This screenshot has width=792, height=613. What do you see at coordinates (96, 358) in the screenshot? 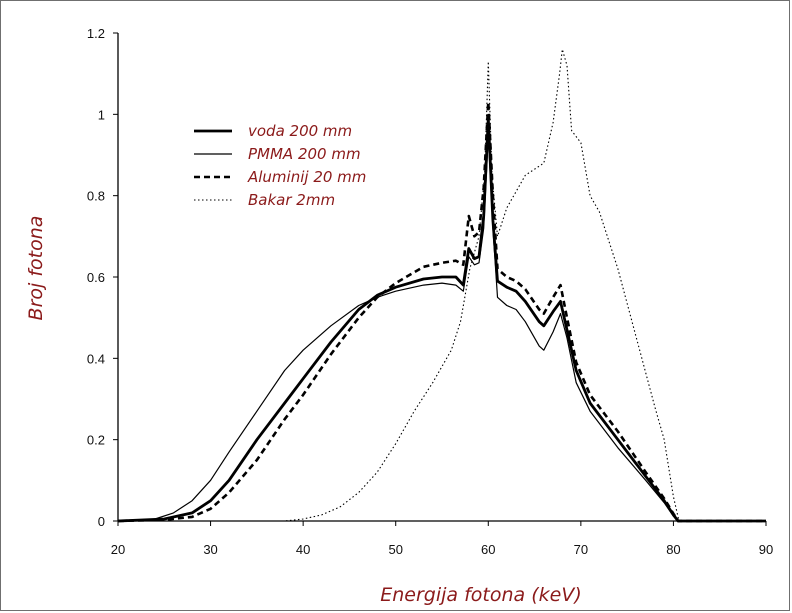
I see `y-tick-label: 0.4` at bounding box center [96, 358].